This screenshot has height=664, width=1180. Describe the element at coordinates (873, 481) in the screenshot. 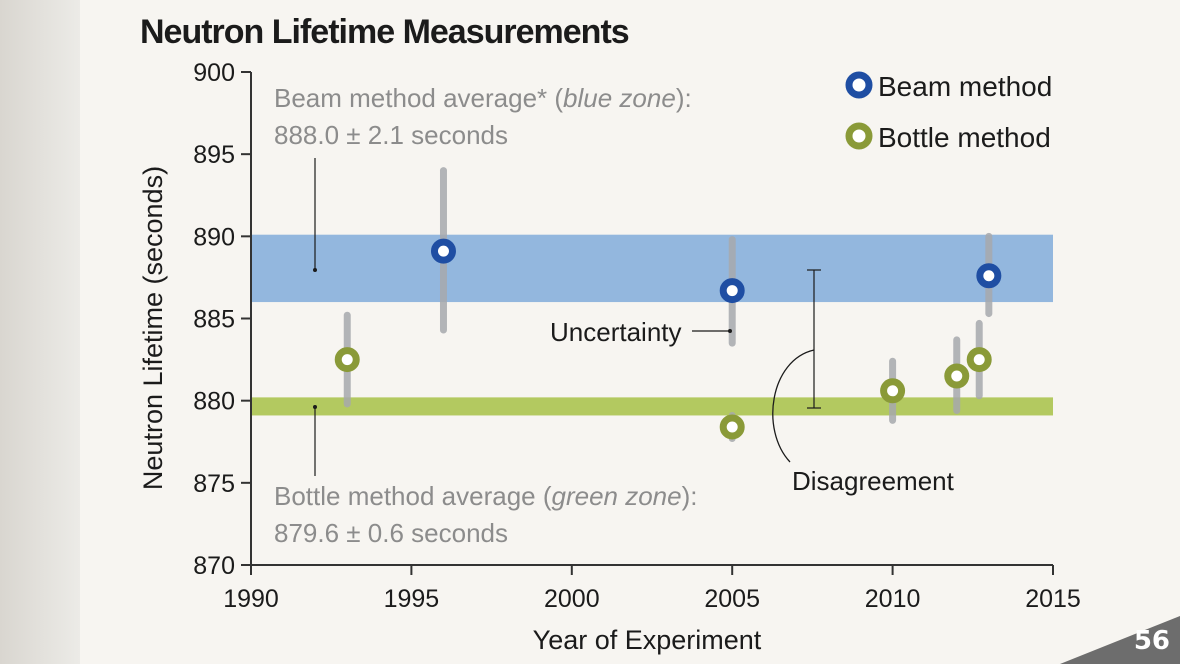

I see `disagreement-label: Disagreement` at that location.